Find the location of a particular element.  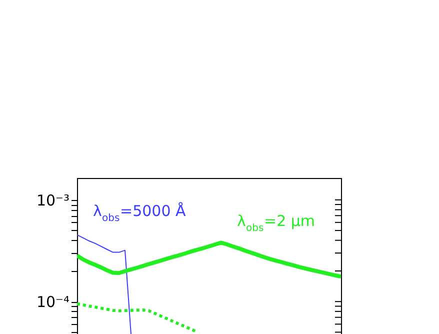

y-tick-label: 10⁻⁴ is located at coordinates (53, 302).